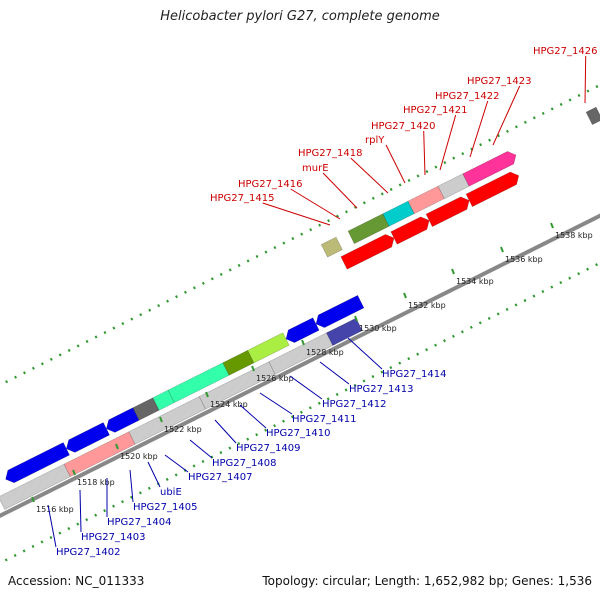  What do you see at coordinates (375, 140) in the screenshot?
I see `gene-label-fwd: rplY` at bounding box center [375, 140].